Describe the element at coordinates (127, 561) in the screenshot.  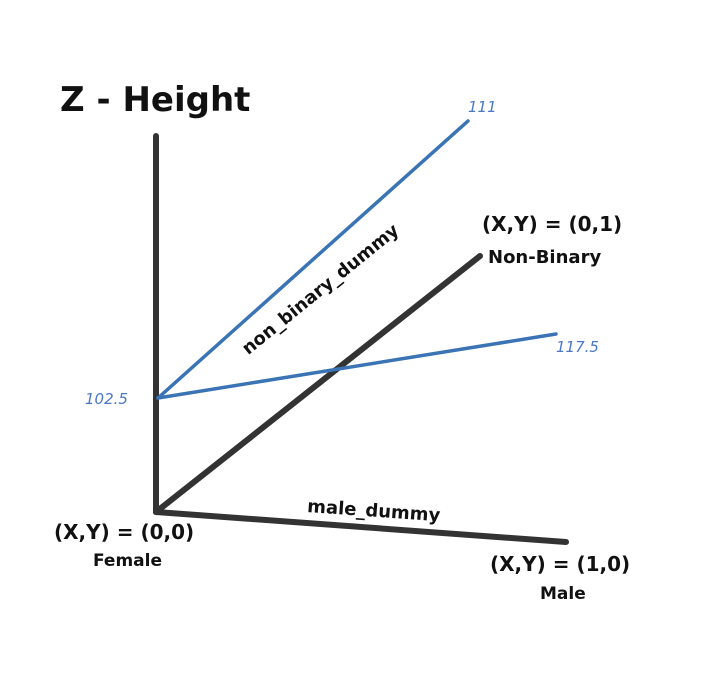
I see `origin-name: Female` at that location.